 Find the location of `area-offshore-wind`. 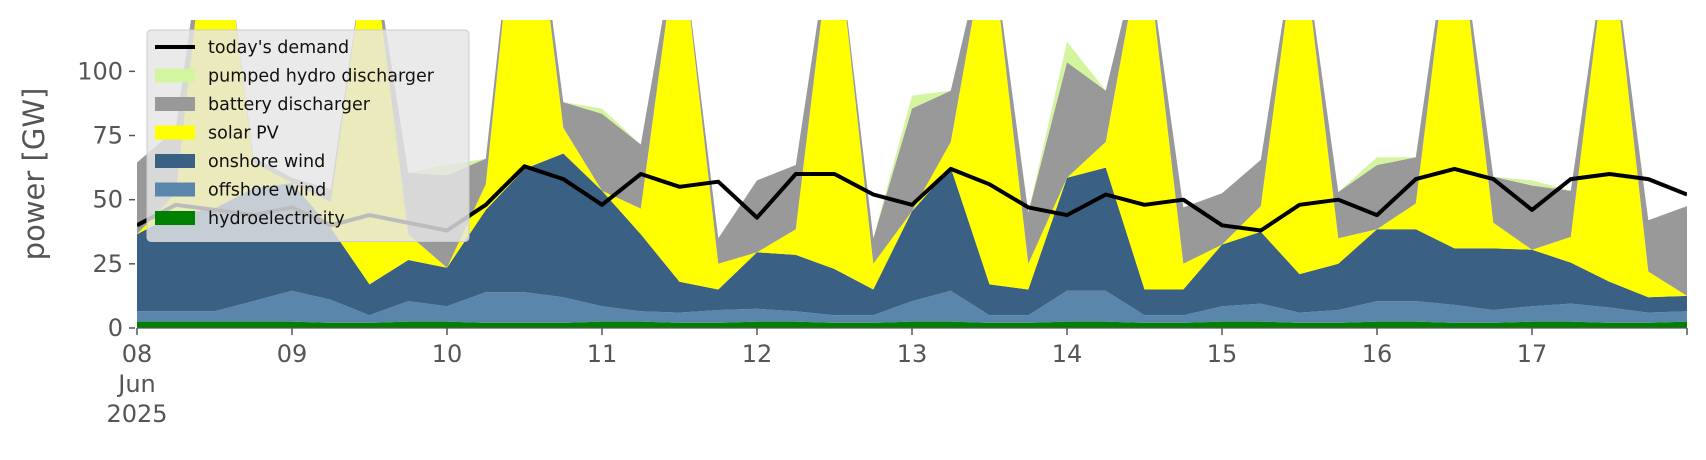

area-offshore-wind is located at coordinates (912, 306).